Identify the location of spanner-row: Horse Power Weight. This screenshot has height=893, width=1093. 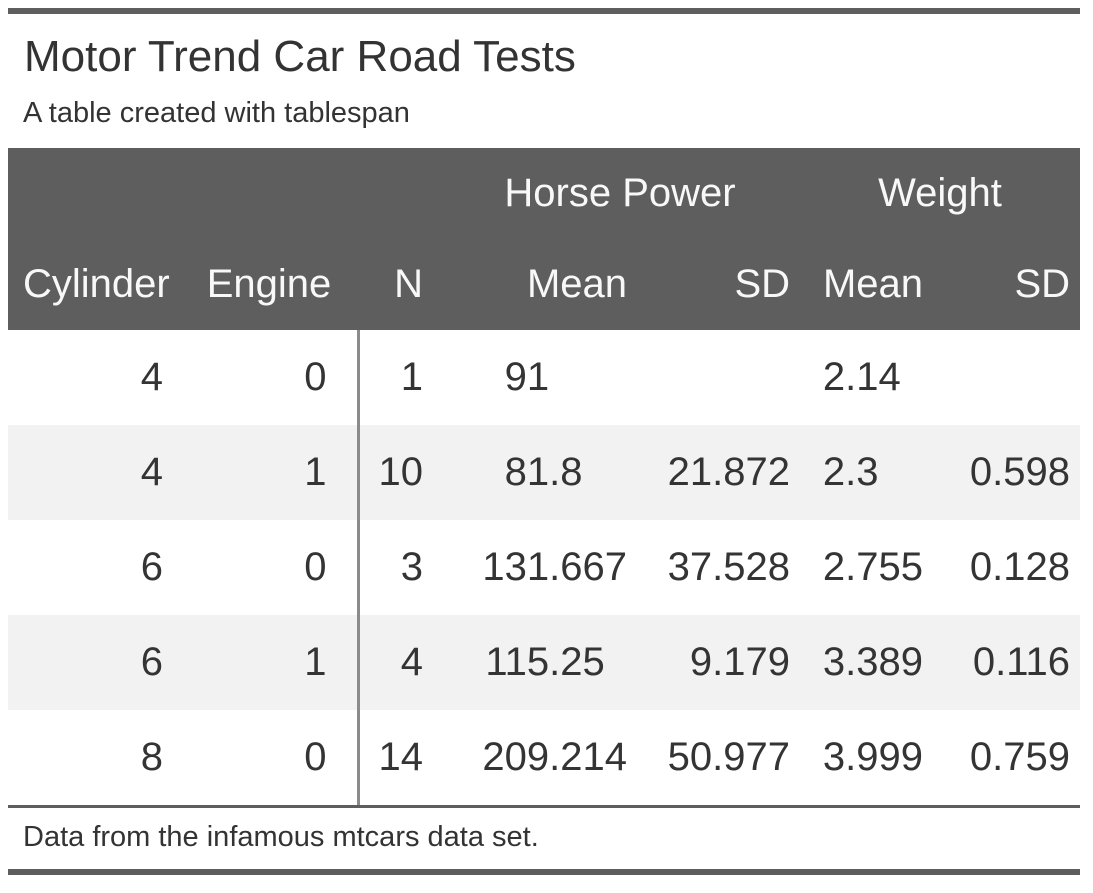
(544, 193).